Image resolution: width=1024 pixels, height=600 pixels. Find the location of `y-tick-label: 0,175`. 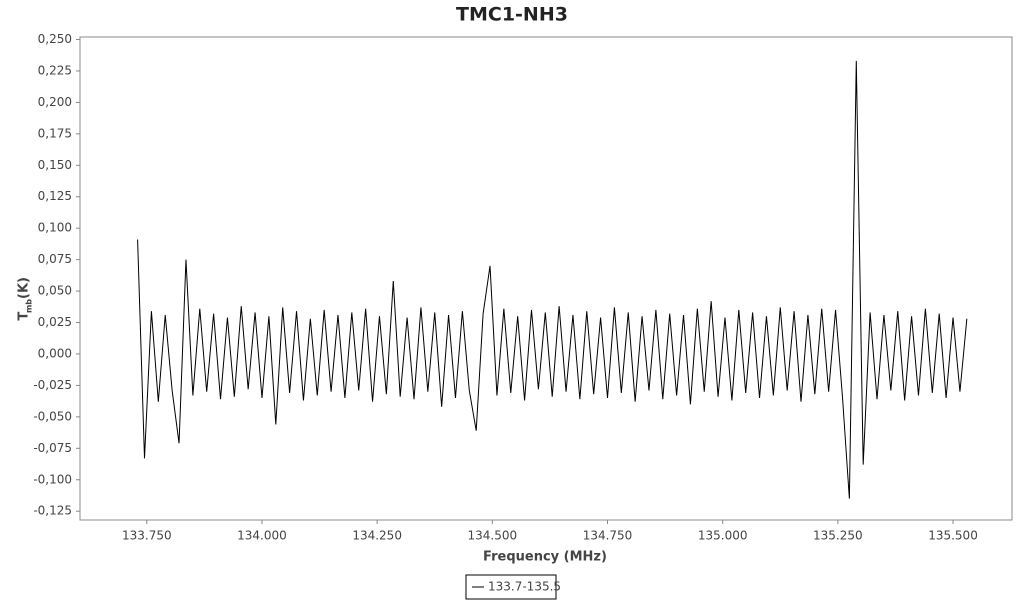

y-tick-label: 0,175 is located at coordinates (55, 133).